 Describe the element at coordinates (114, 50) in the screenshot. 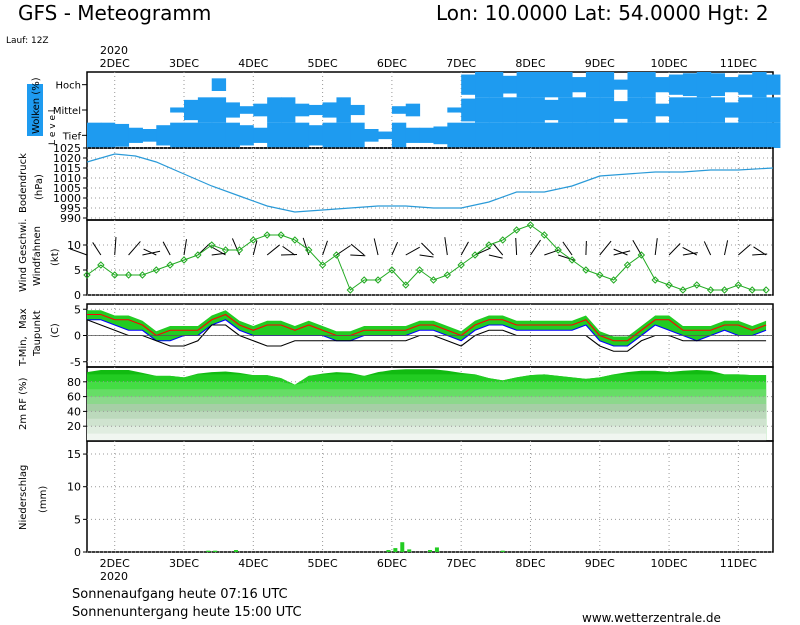

I see `year-label-top: 2020` at that location.